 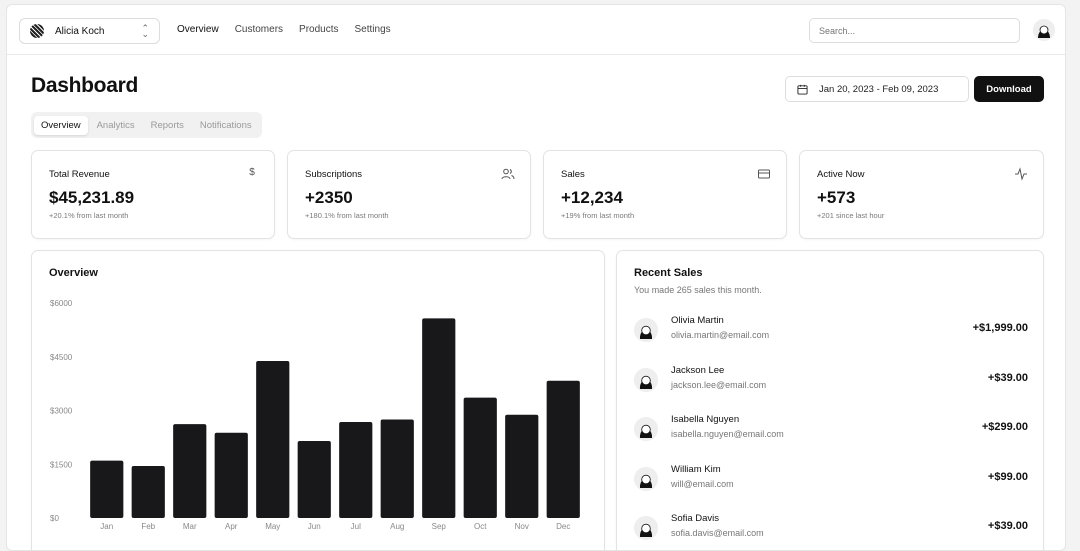 What do you see at coordinates (1044, 30) in the screenshot?
I see `user-avatar` at bounding box center [1044, 30].